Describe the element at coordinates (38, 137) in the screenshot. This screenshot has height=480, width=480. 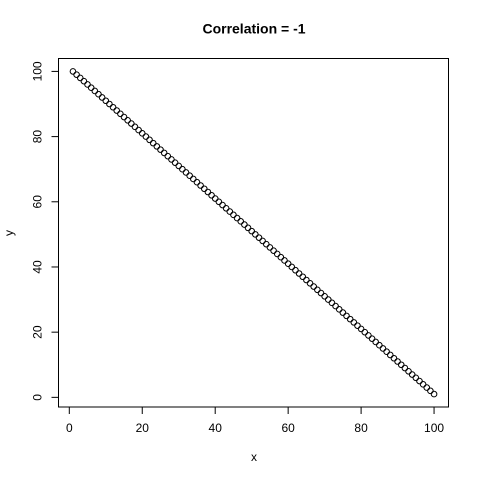
I see `y-tick-label: 80` at that location.